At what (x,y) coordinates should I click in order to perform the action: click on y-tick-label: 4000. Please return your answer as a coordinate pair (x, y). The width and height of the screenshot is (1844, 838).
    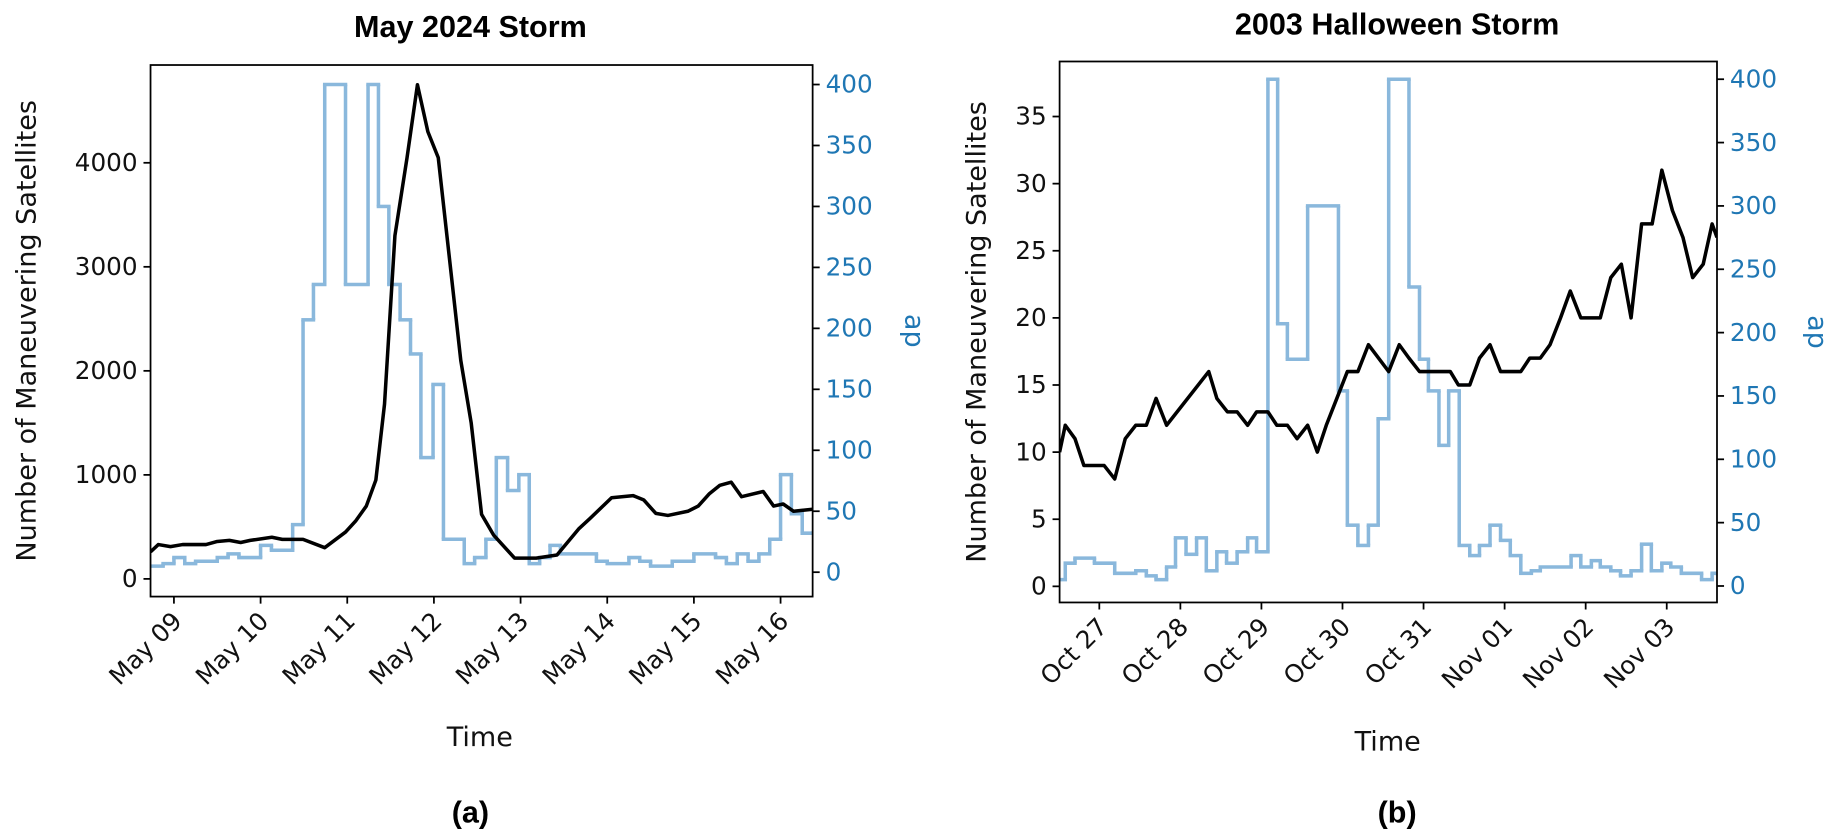
    Looking at the image, I should click on (106, 162).